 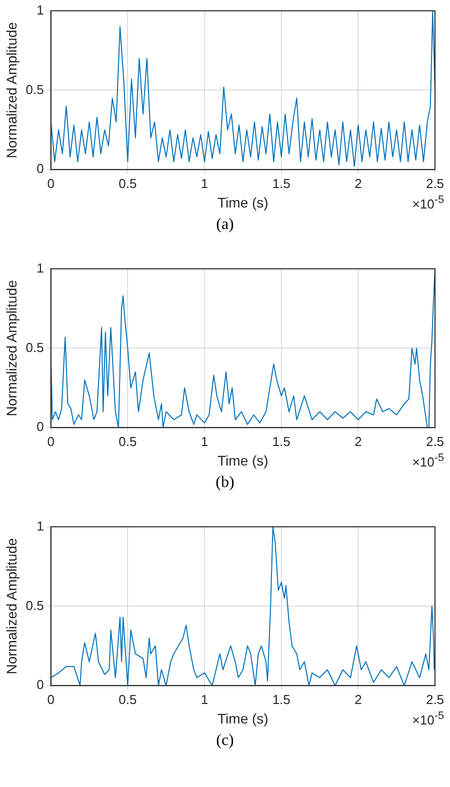 I want to click on text: (a), so click(x=225, y=225).